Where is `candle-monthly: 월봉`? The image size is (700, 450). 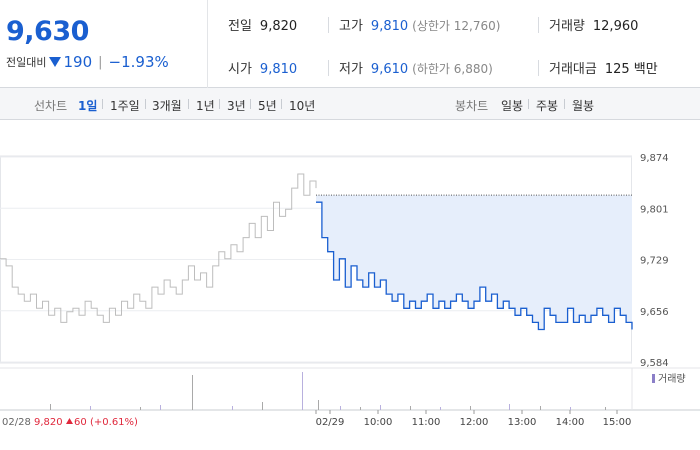 candle-monthly: 월봉 is located at coordinates (583, 106).